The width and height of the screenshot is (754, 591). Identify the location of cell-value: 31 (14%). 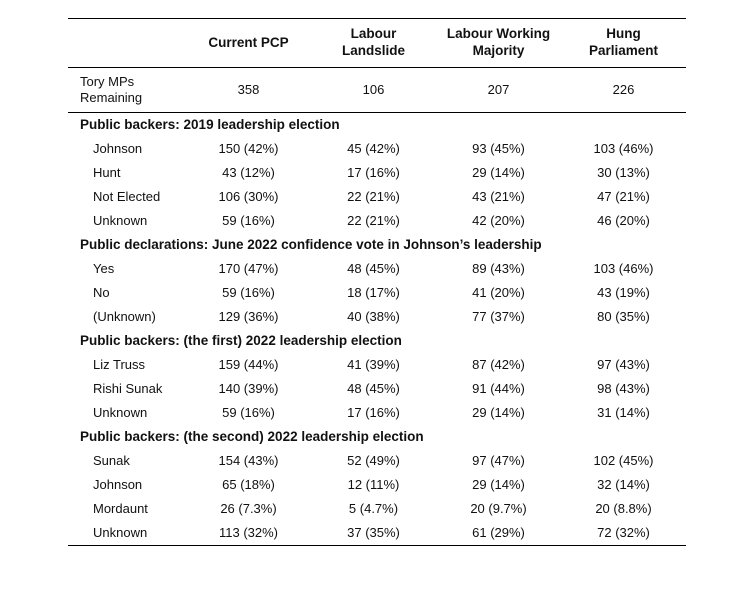
(623, 412).